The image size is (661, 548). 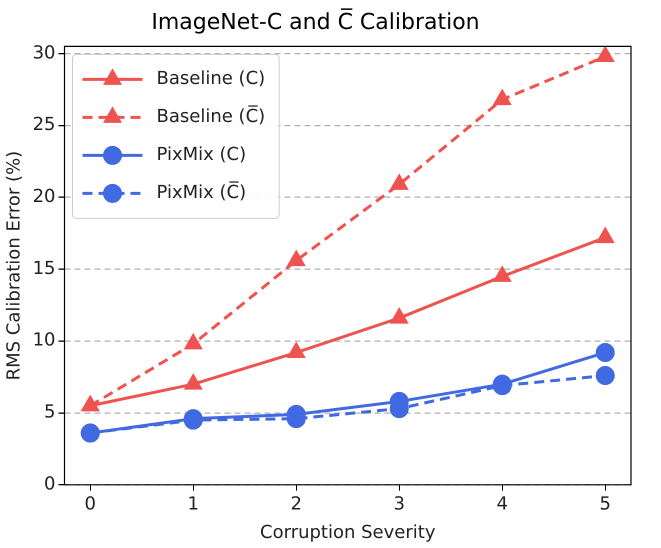 What do you see at coordinates (44, 340) in the screenshot?
I see `y-tick-label: 10` at bounding box center [44, 340].